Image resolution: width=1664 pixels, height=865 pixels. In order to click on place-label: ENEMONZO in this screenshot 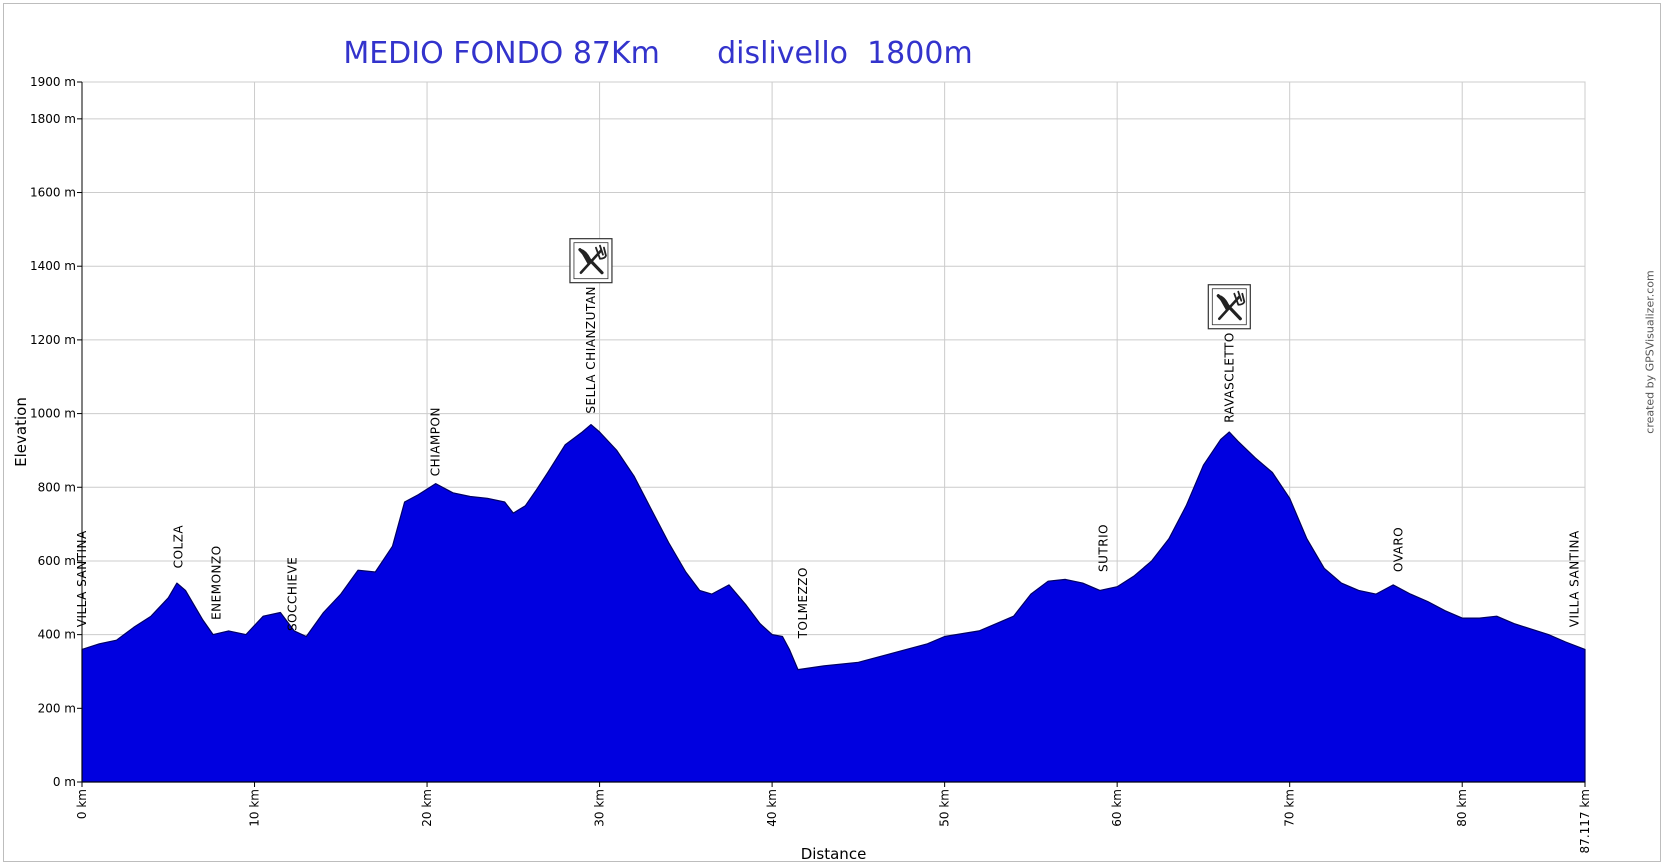, I will do `click(217, 582)`.